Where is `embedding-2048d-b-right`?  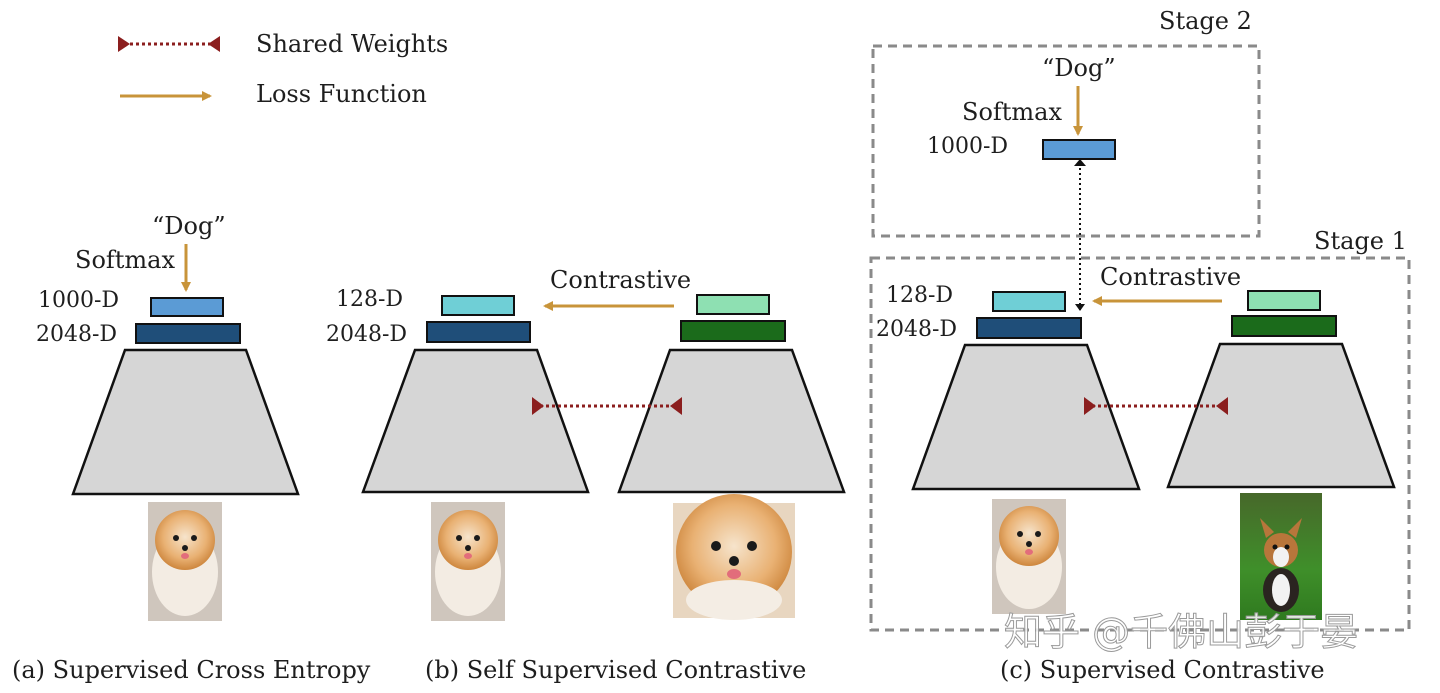
embedding-2048d-b-right is located at coordinates (733, 331).